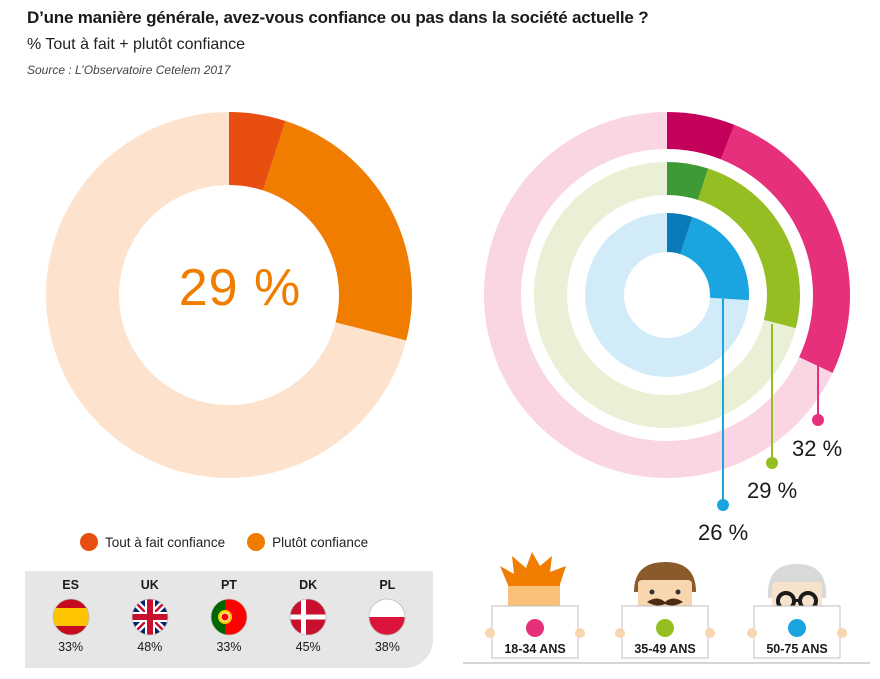 This screenshot has width=880, height=679. Describe the element at coordinates (136, 44) in the screenshot. I see `chart-subtitle: % Tout à fait + plutôt confiance` at that location.